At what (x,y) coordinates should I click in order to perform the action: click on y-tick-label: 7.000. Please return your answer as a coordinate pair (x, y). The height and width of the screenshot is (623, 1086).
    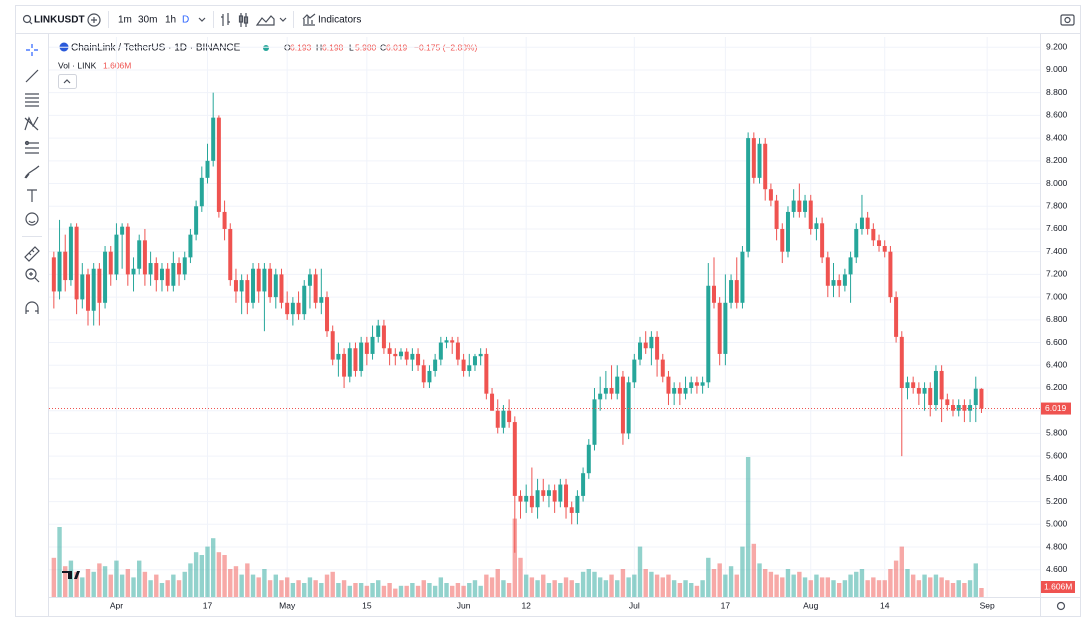
    Looking at the image, I should click on (1057, 296).